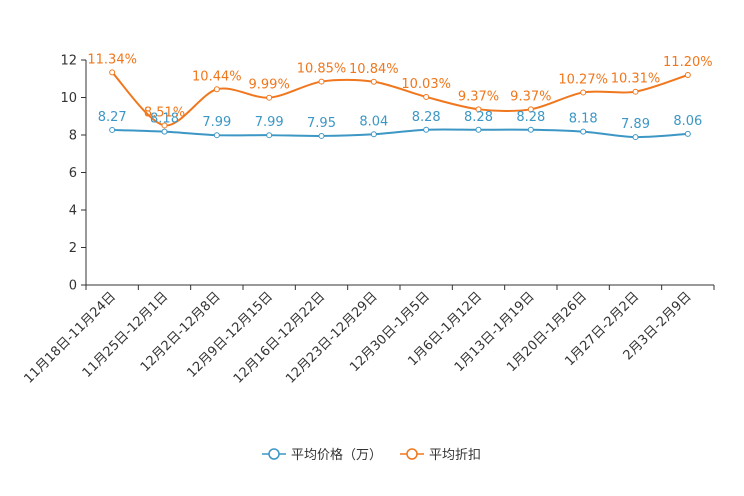  What do you see at coordinates (400, 105) in the screenshot?
I see `series-lines` at bounding box center [400, 105].